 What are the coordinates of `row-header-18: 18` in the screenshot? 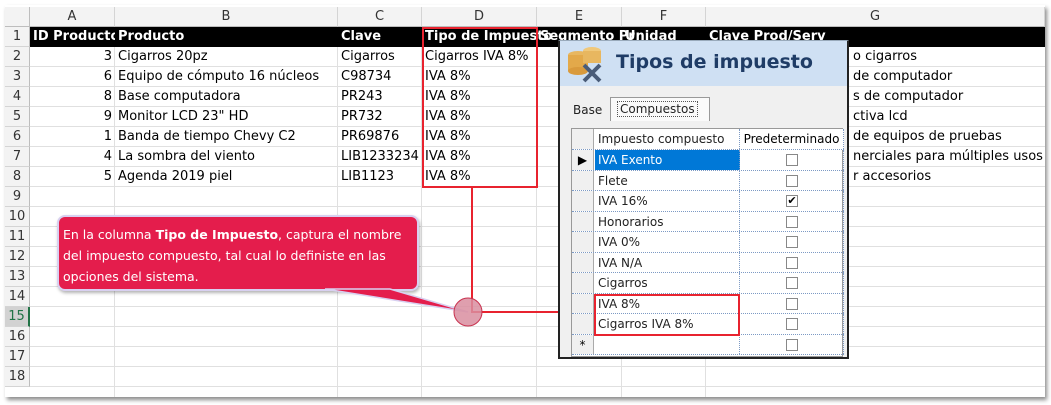 It's located at (17, 377).